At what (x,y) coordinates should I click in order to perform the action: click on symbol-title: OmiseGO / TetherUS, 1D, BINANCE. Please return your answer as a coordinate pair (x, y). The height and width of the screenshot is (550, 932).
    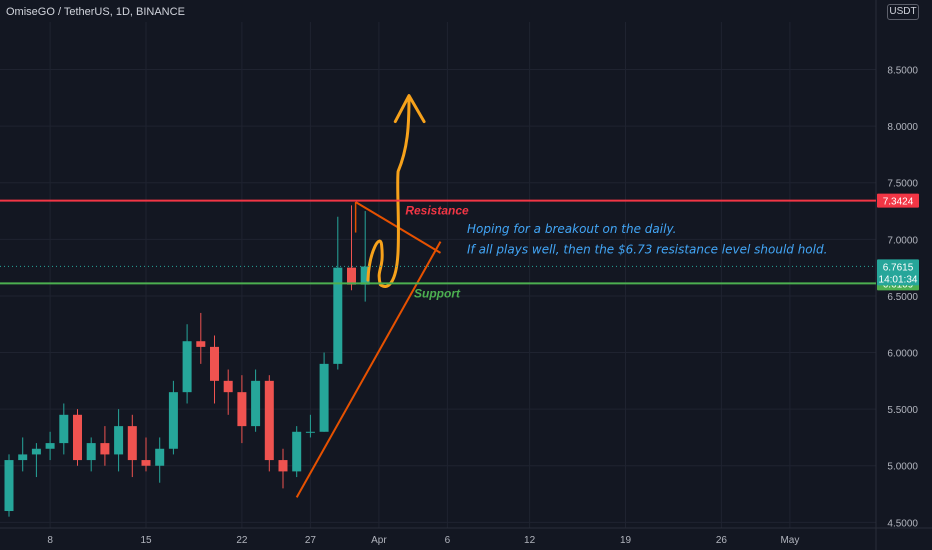
    Looking at the image, I should click on (95, 12).